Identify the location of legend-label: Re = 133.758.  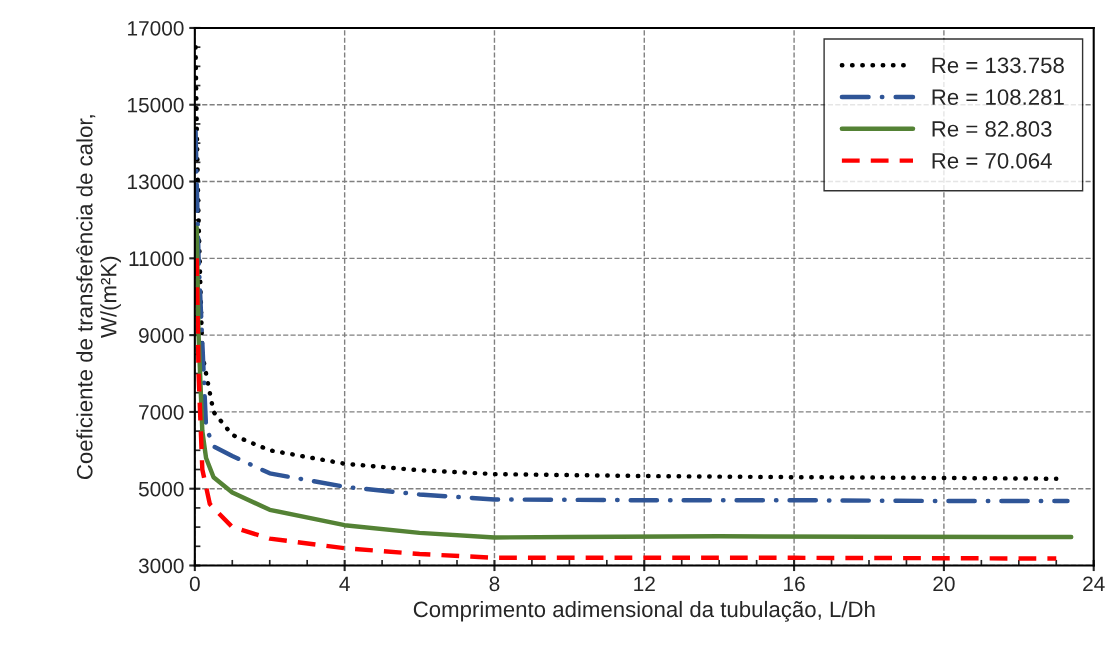
(998, 65).